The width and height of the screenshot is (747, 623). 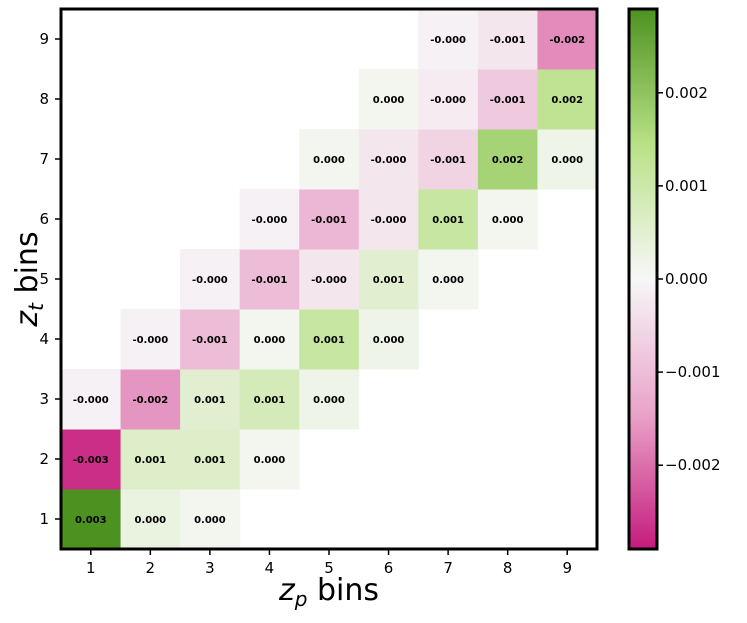 I want to click on colorbar: −0.002 −0.001 0.000 0.001 0.002, so click(x=674, y=279).